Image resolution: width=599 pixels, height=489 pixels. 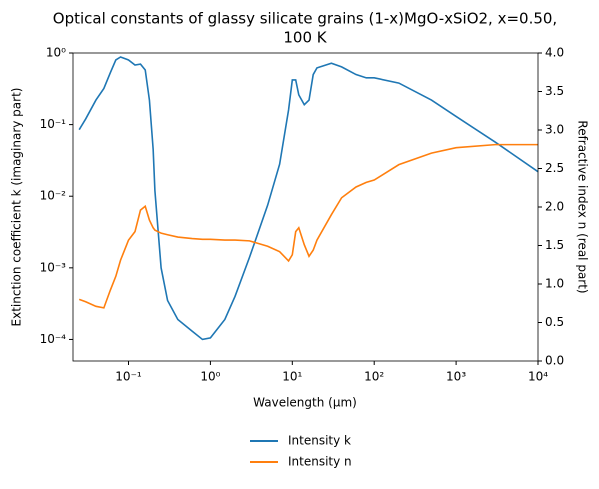 What do you see at coordinates (305, 38) in the screenshot?
I see `chart-title: 100 K` at bounding box center [305, 38].